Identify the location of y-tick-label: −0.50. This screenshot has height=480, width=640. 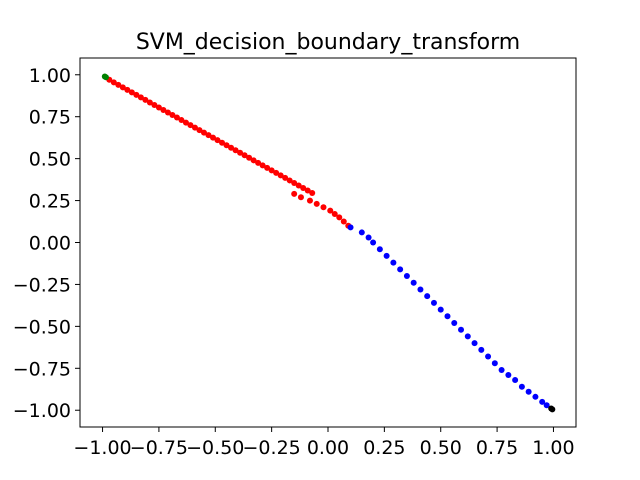
(42, 327).